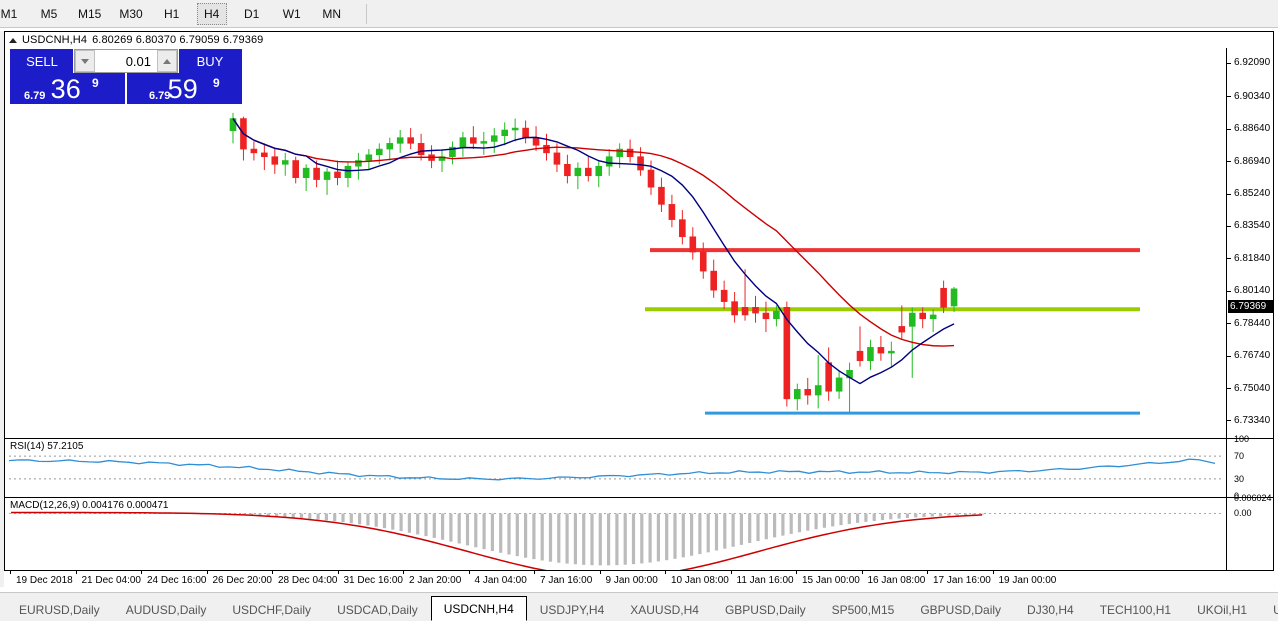 The width and height of the screenshot is (1278, 621). Describe the element at coordinates (1050, 609) in the screenshot. I see `chart-tab-dj30-h4: DJ30,H4` at that location.